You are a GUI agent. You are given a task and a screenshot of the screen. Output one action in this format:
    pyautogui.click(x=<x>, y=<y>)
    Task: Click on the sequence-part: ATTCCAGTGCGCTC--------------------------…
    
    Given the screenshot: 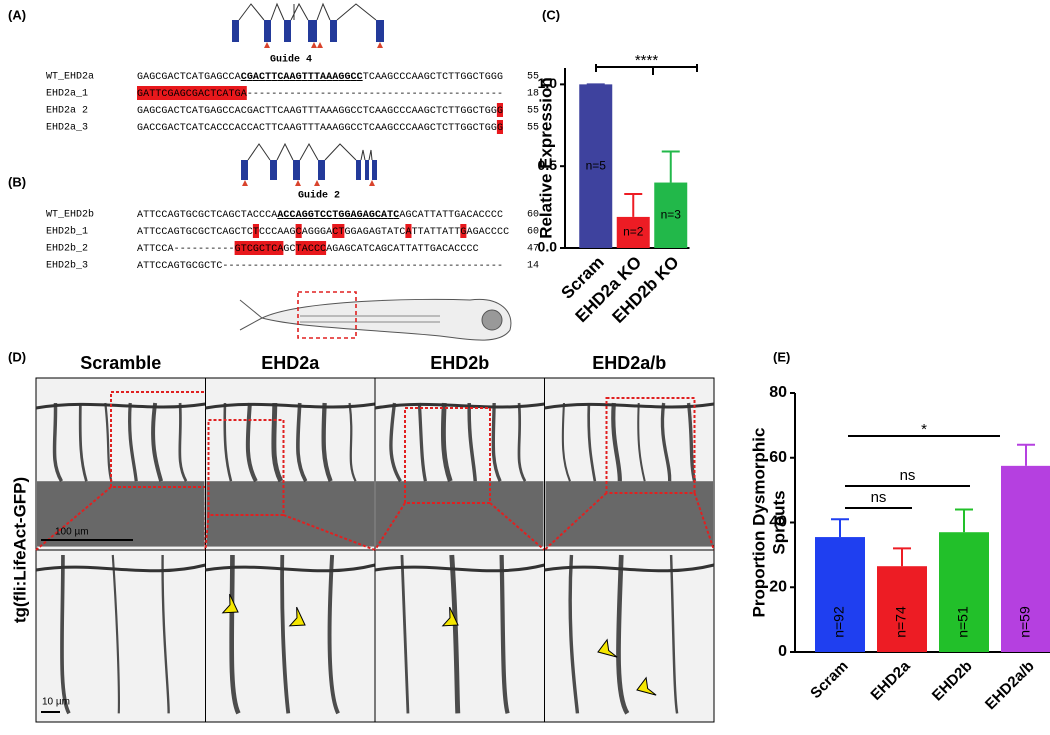 What is the action you would take?
    pyautogui.click(x=320, y=266)
    